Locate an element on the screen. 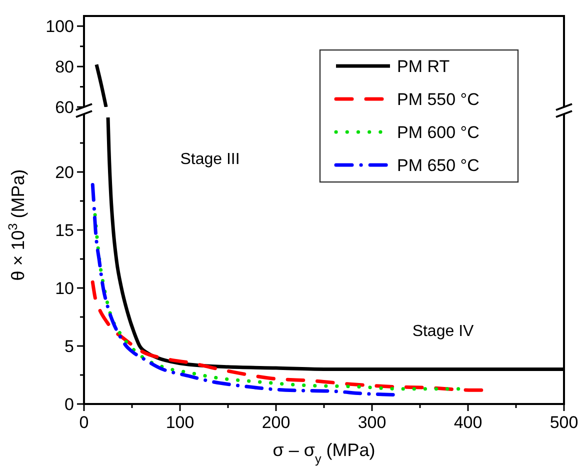  x-tick-label: 100 is located at coordinates (180, 422).